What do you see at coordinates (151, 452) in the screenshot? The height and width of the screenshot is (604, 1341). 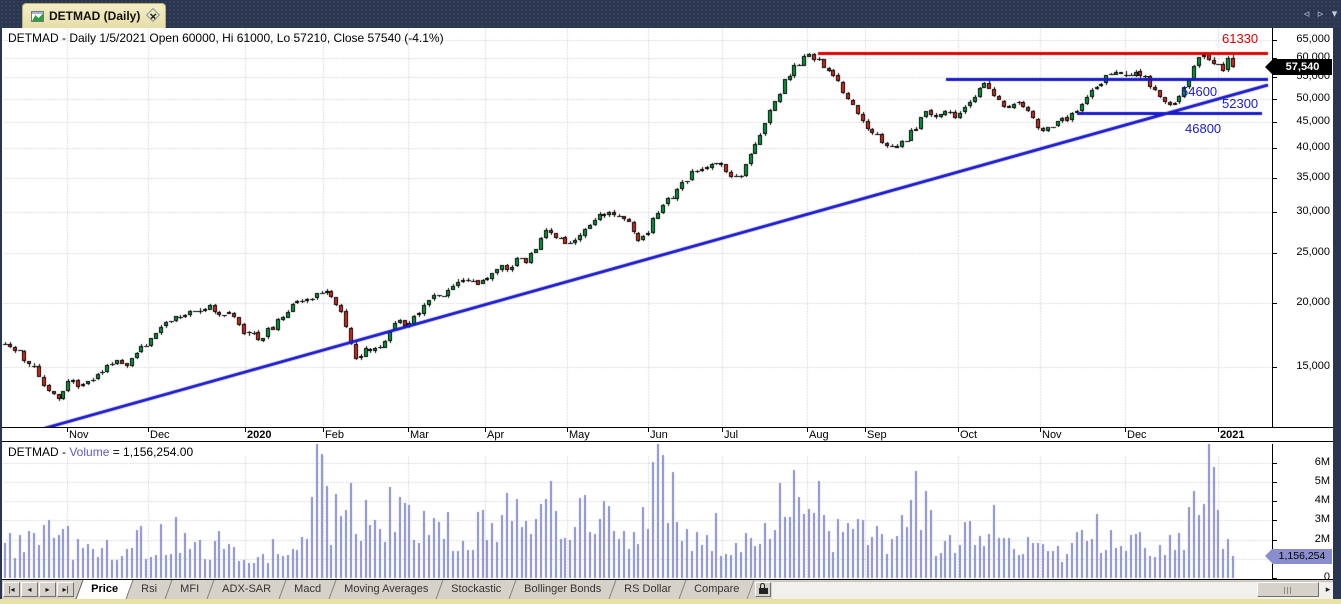 I see `volume-header-value: = 1,156,254.00` at bounding box center [151, 452].